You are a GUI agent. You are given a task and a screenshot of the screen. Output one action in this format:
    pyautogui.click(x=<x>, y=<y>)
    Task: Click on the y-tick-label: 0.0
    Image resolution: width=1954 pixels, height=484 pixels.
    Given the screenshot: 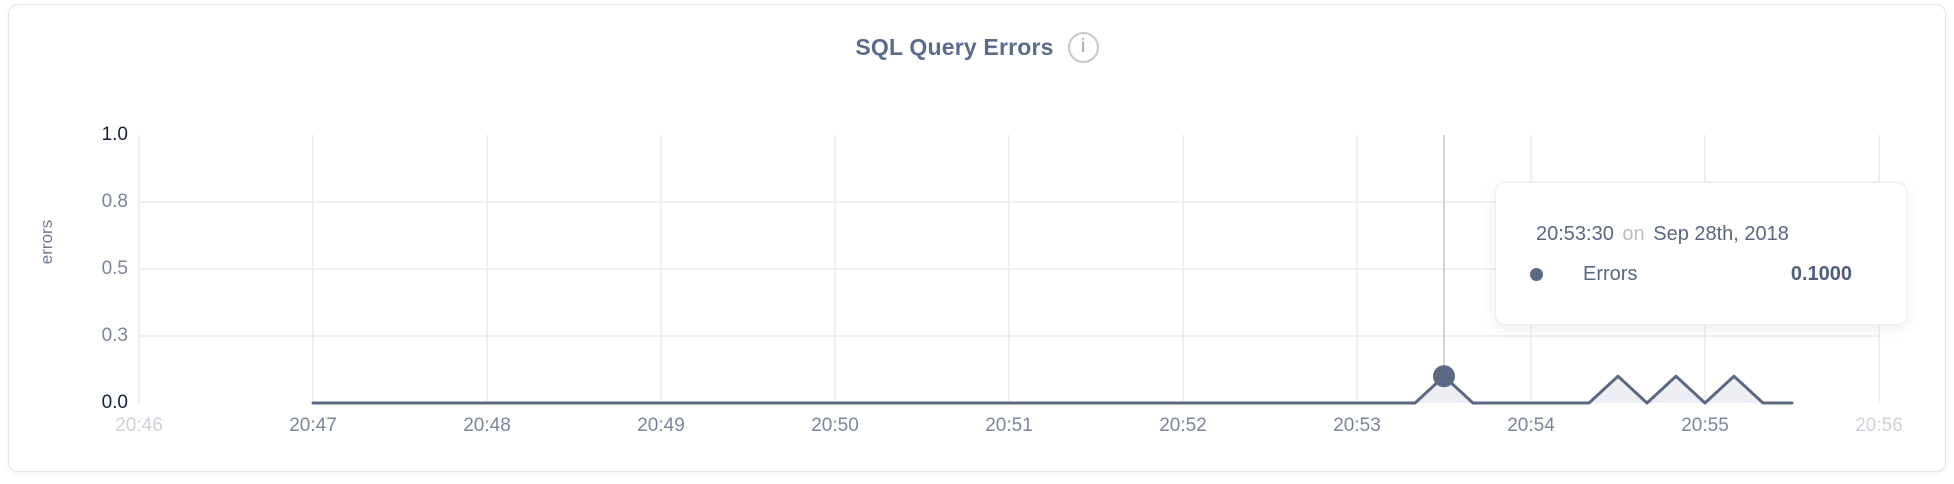 What is the action you would take?
    pyautogui.click(x=114, y=402)
    